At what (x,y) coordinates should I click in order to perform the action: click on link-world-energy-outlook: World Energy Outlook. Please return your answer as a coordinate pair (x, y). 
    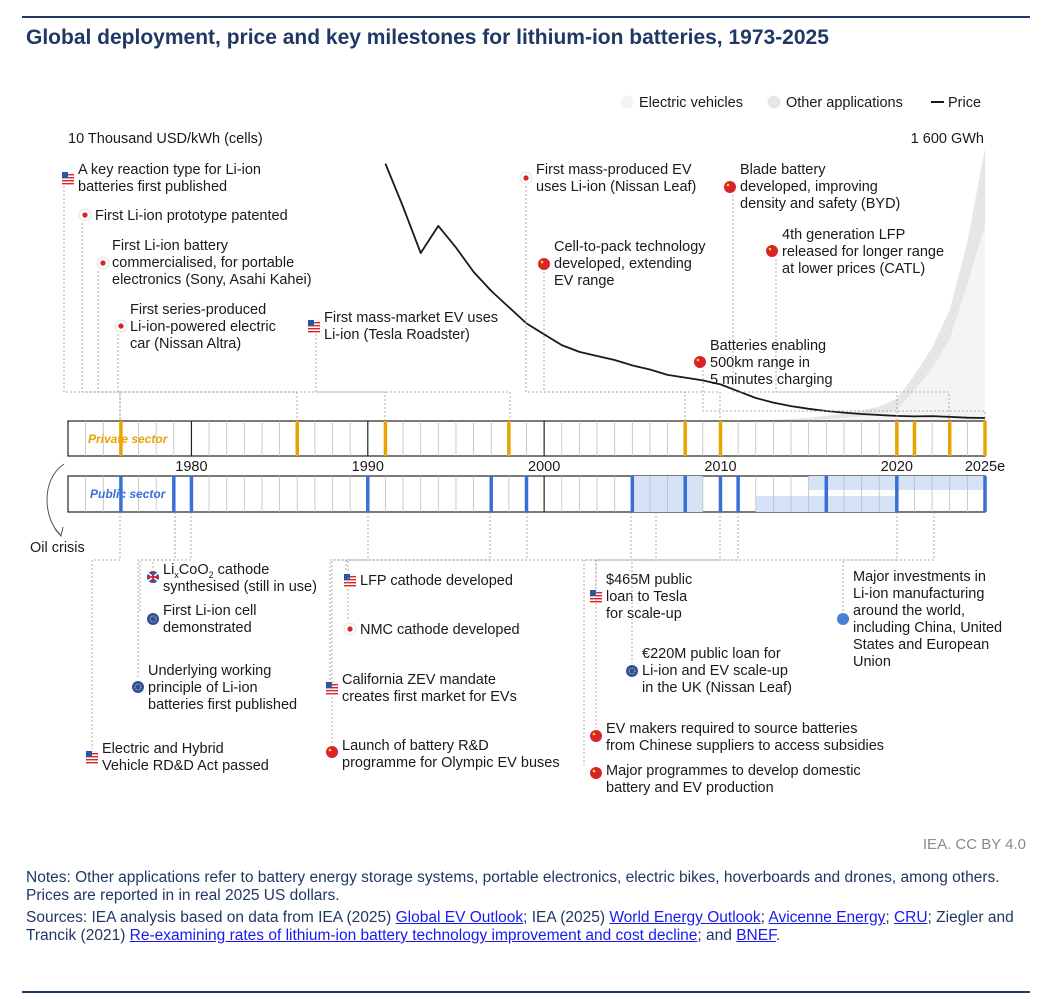
    Looking at the image, I should click on (685, 917).